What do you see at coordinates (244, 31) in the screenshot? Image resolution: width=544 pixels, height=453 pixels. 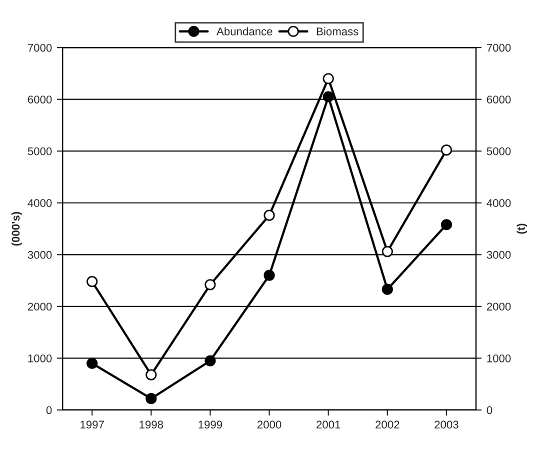 I see `legend-label: Abundance` at bounding box center [244, 31].